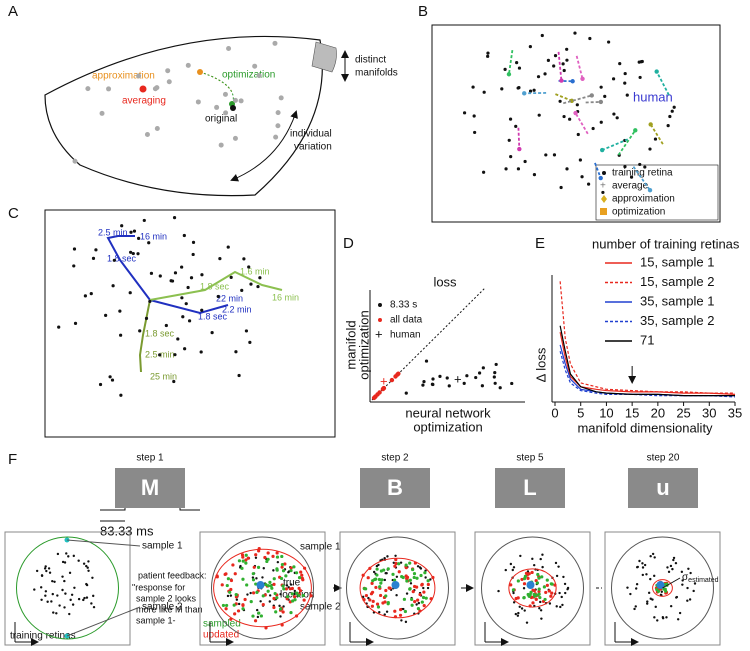  Describe the element at coordinates (320, 547) in the screenshot. I see `label: sample 1` at that location.